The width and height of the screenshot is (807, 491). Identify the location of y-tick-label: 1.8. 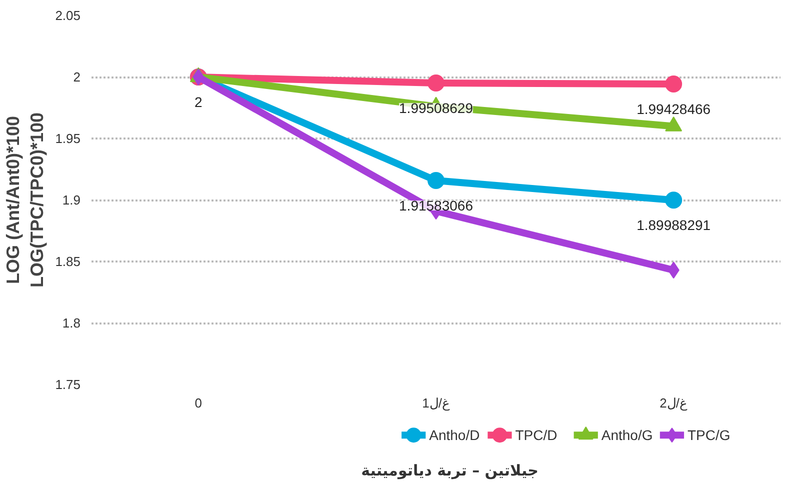
(71, 323).